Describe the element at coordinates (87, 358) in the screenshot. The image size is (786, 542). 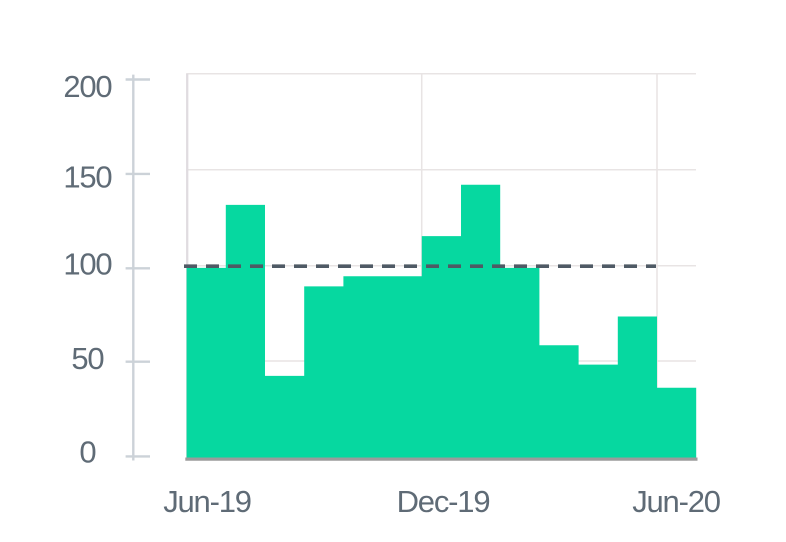
I see `svg-text: 50` at that location.